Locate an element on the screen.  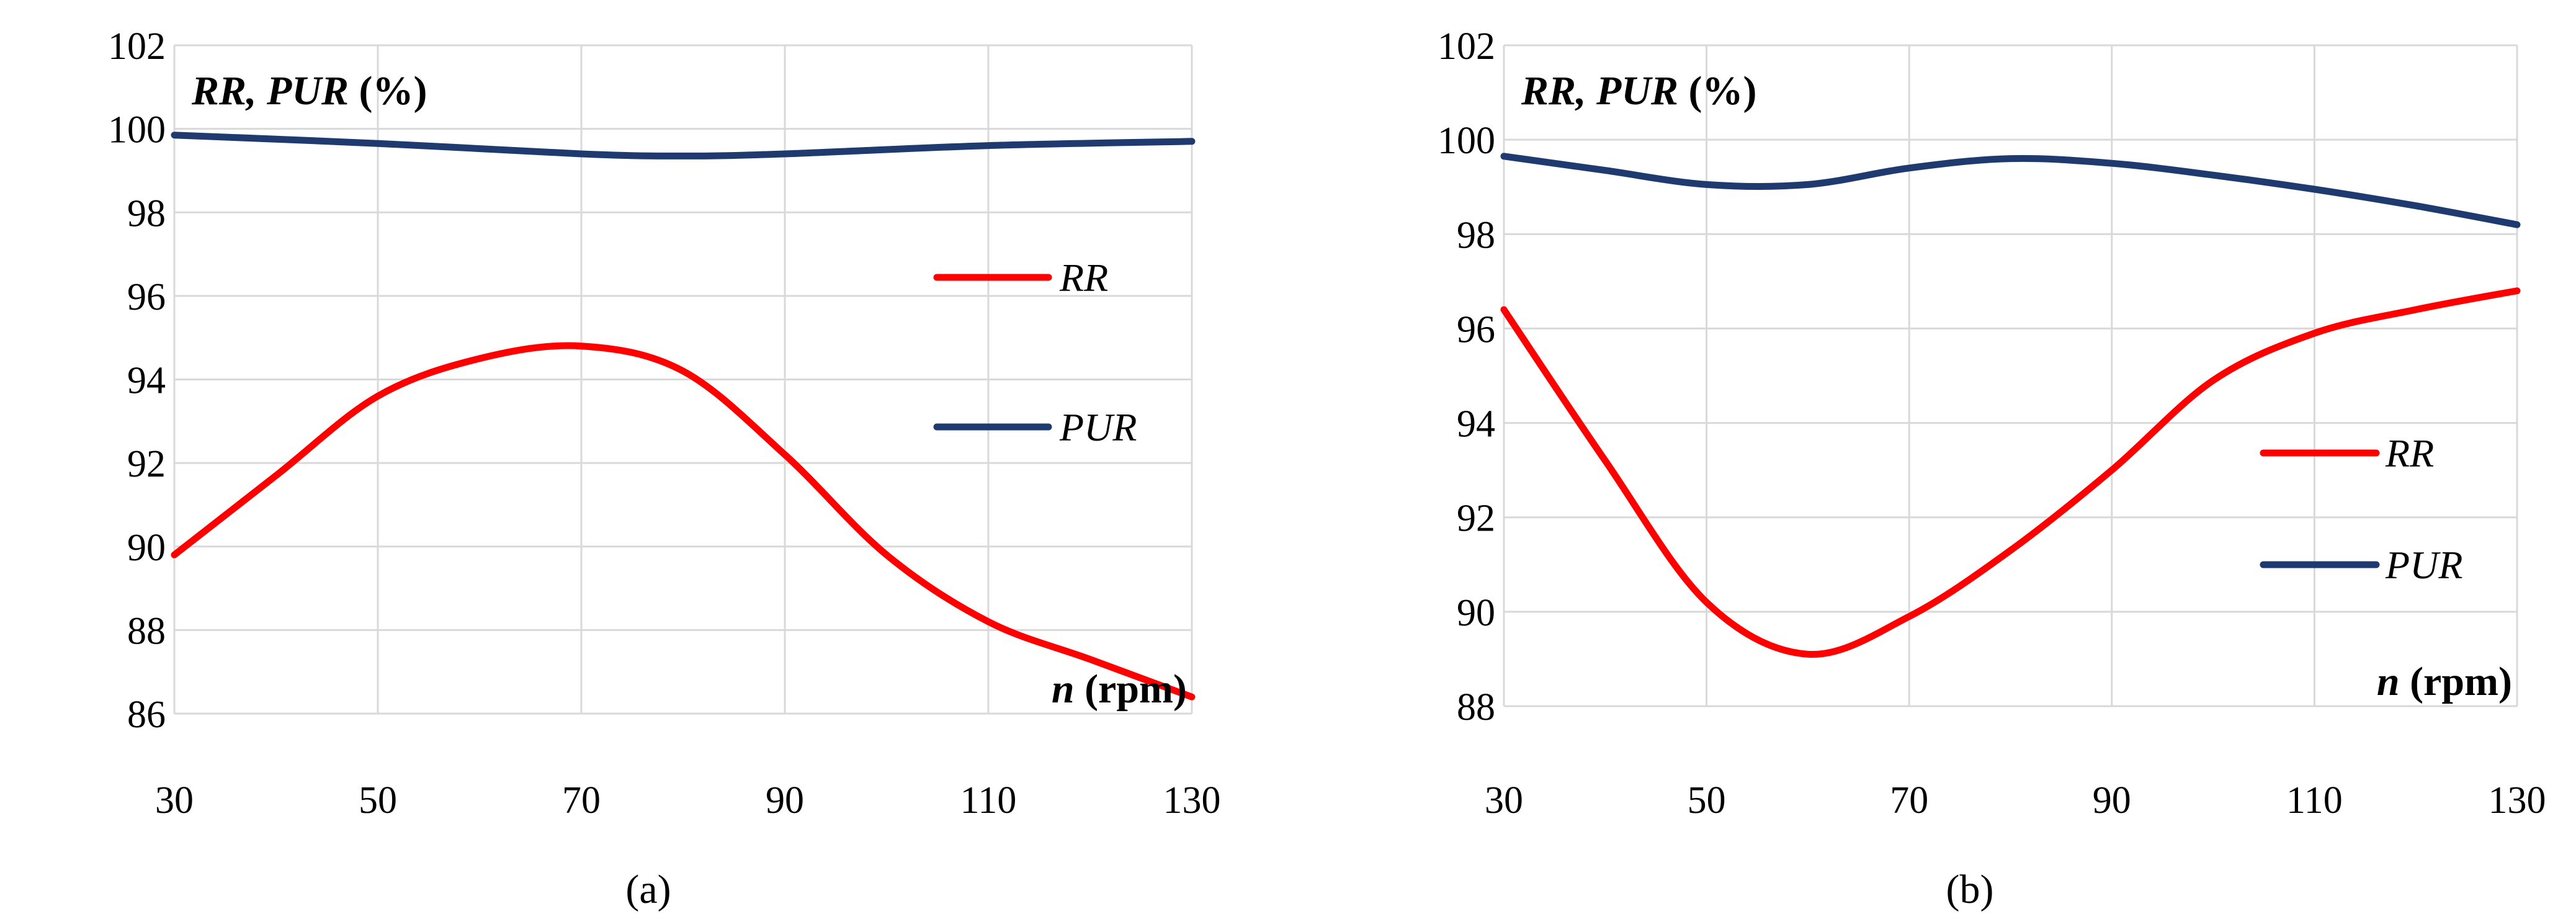
y-tick-label: 86 is located at coordinates (146, 715).